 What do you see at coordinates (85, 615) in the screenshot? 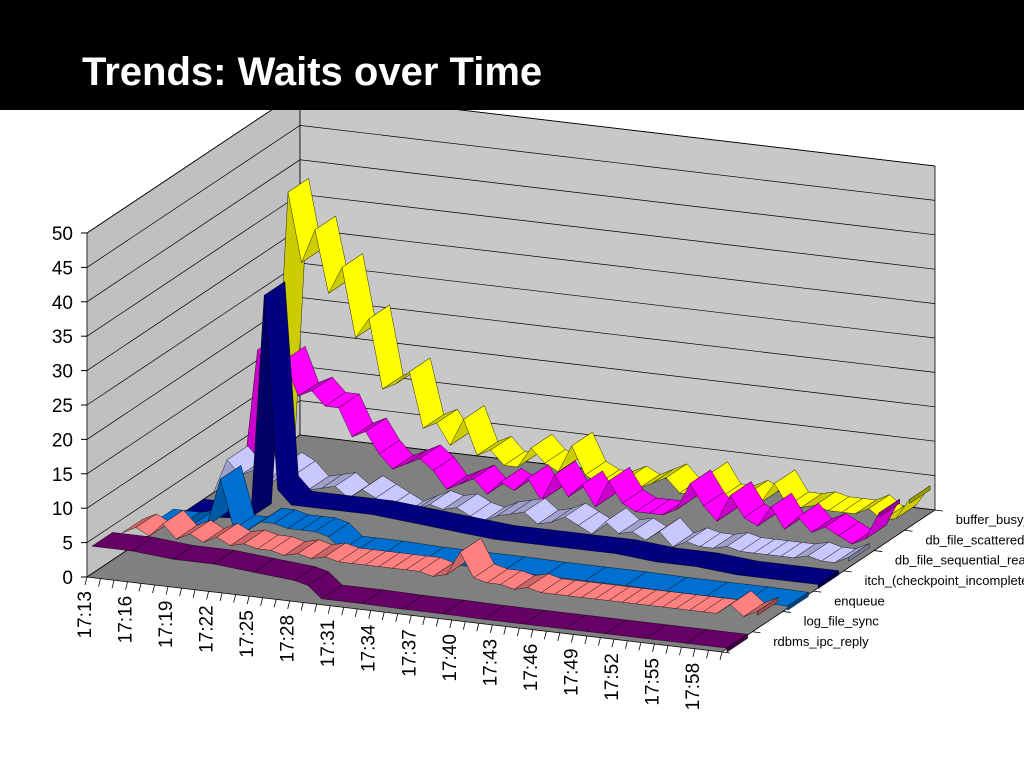
I see `x-tick-label: 17:13` at bounding box center [85, 615].